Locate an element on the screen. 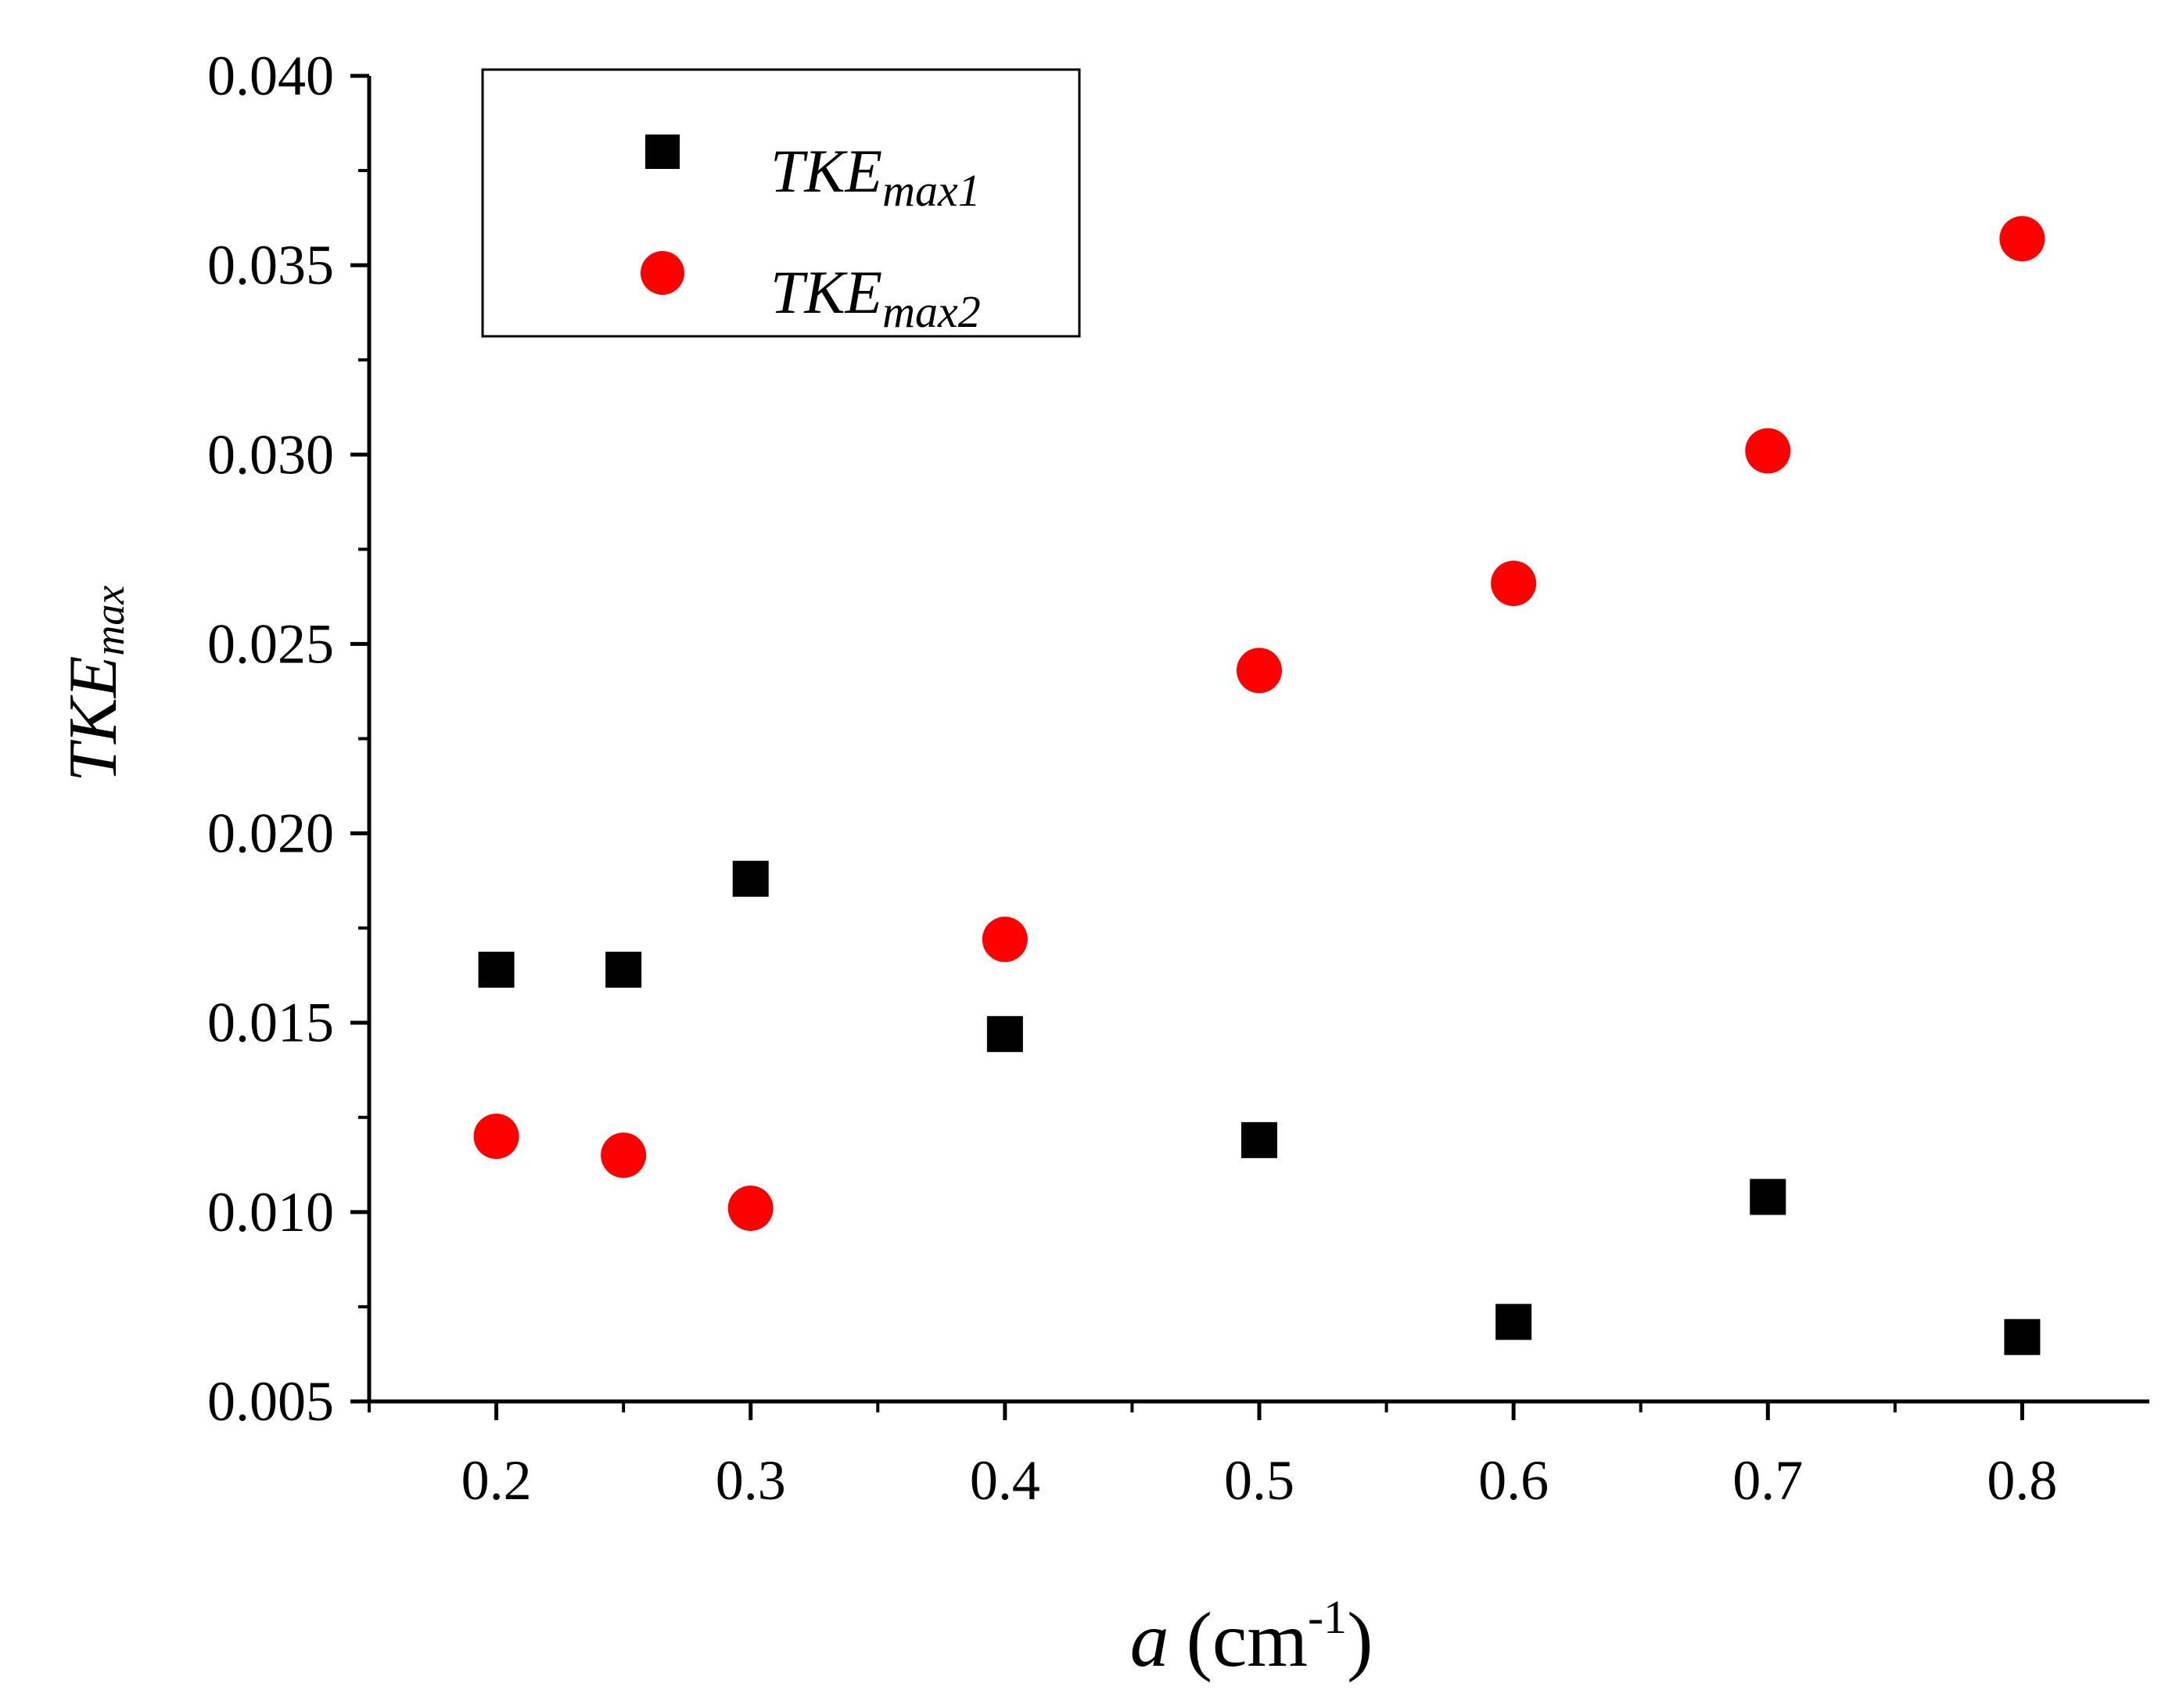 This screenshot has width=2165, height=1708. x-tick-label: 0.2 is located at coordinates (496, 1481).